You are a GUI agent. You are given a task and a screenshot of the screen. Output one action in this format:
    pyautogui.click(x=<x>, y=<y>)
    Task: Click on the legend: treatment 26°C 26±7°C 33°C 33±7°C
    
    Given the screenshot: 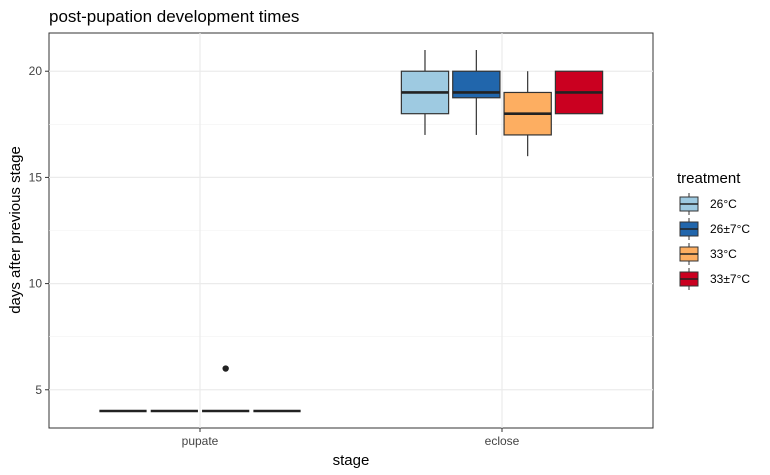 What is the action you would take?
    pyautogui.click(x=713, y=230)
    